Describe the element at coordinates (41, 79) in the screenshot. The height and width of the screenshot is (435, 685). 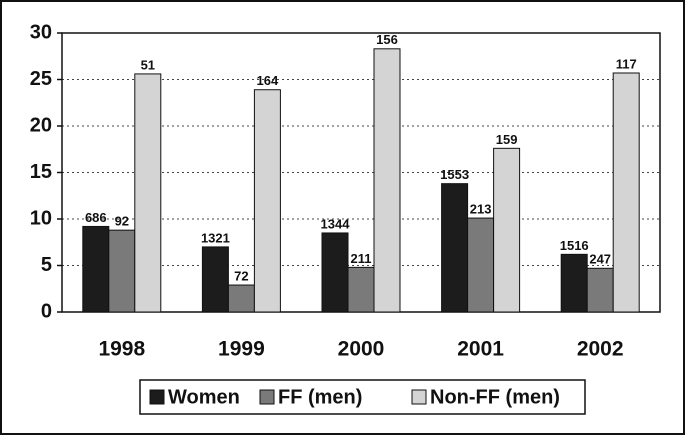
I see `y-tick-label: 25` at that location.